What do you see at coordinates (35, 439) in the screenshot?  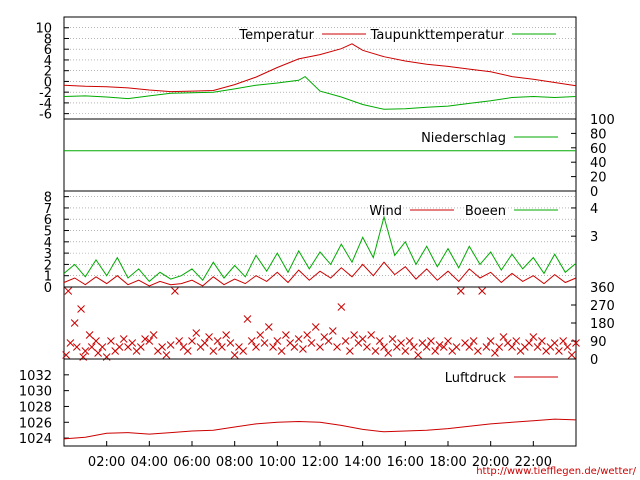 I see `pressure-y-tick-label: 1024` at bounding box center [35, 439].